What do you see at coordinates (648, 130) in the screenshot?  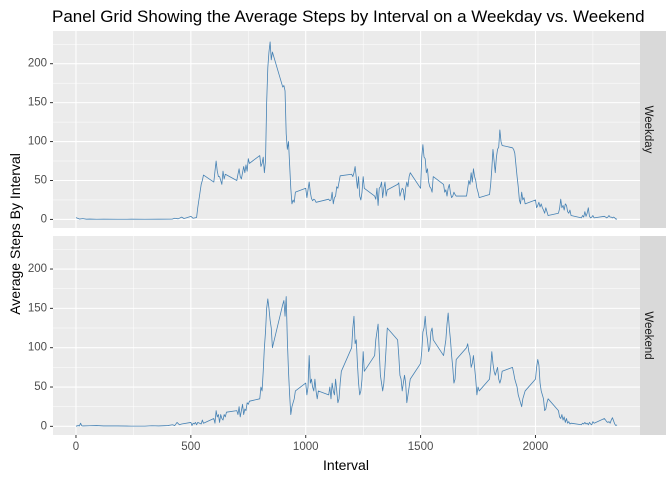 I see `strip-label-weekday: Weekday` at bounding box center [648, 130].